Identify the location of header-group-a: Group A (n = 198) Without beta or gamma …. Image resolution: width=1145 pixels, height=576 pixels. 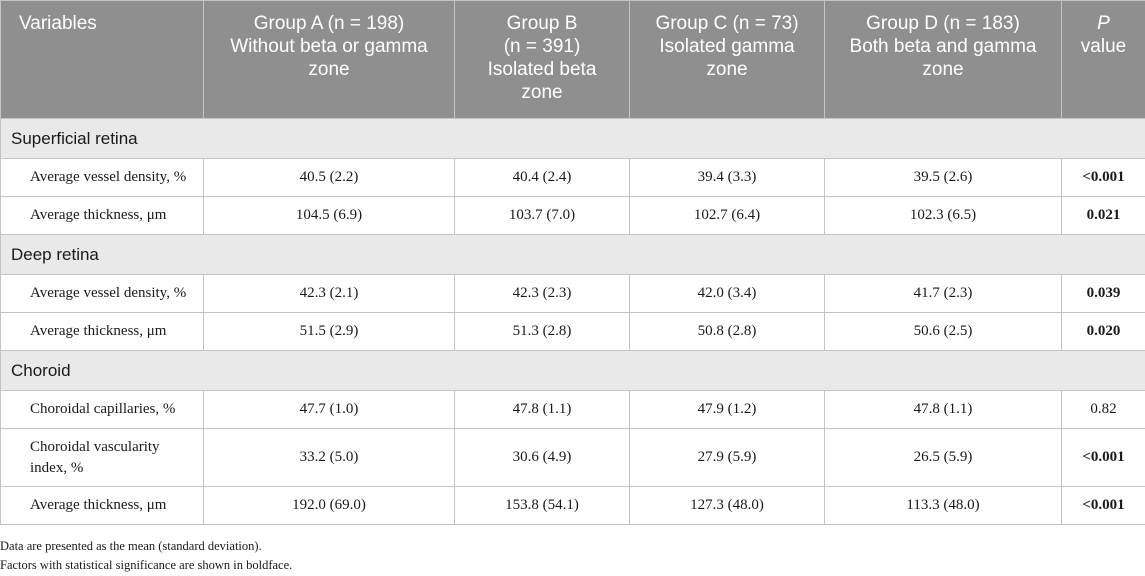
(329, 59).